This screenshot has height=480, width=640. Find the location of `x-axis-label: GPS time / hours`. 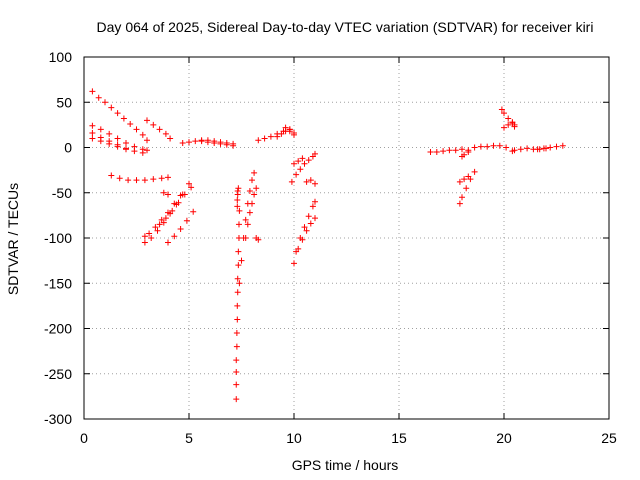

x-axis-label: GPS time / hours is located at coordinates (345, 465).